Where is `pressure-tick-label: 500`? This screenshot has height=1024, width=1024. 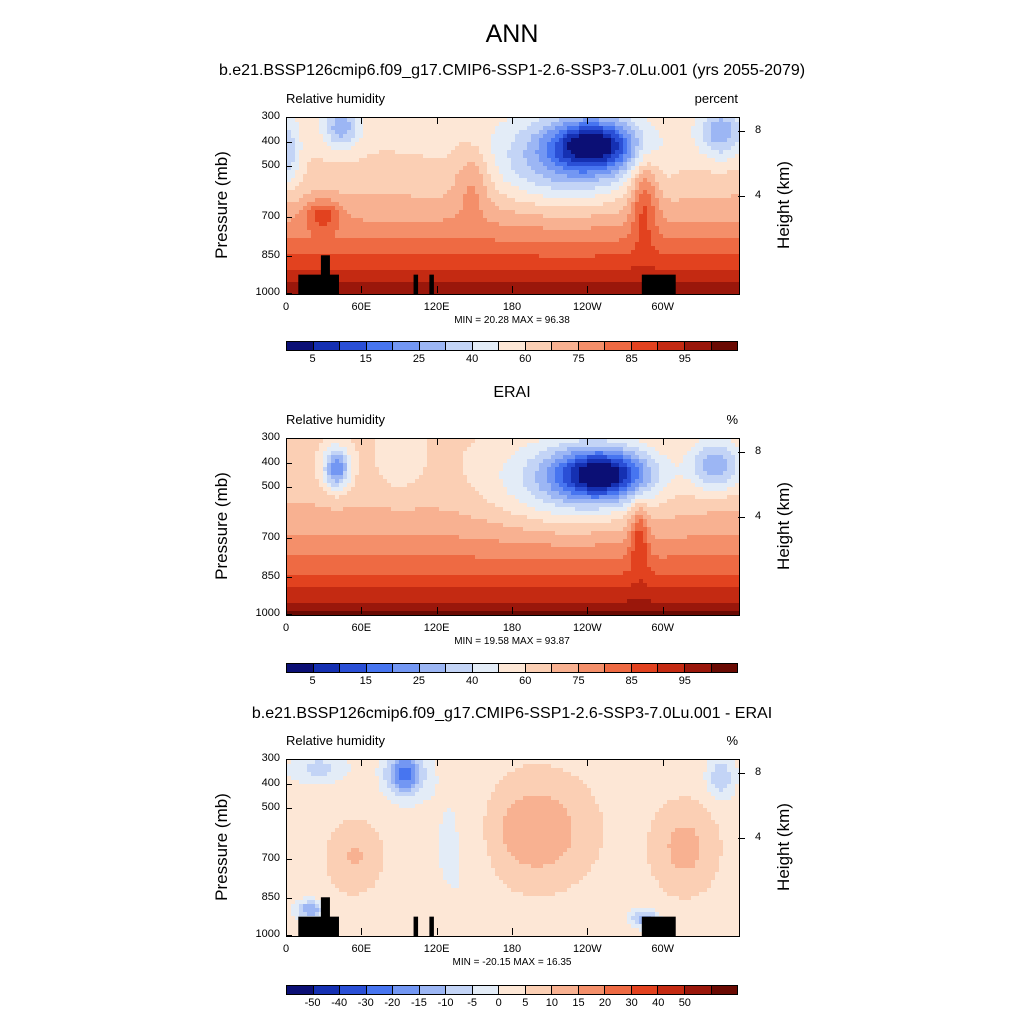 pressure-tick-label: 500 is located at coordinates (270, 807).